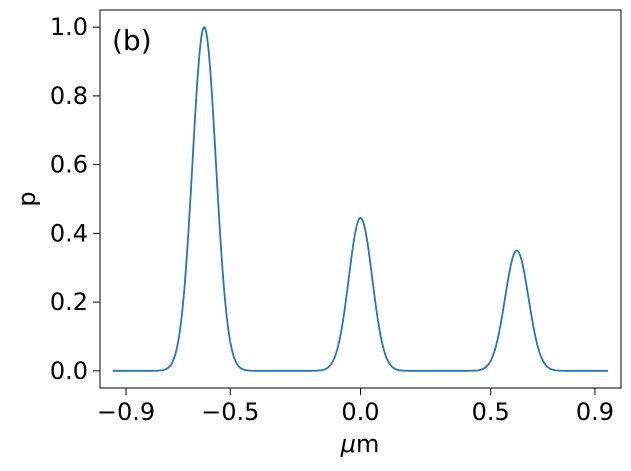 The height and width of the screenshot is (471, 631). I want to click on y-axis-ticks: 0.0 0.2 0.4 0.6 0.8 1.0, so click(75, 199).